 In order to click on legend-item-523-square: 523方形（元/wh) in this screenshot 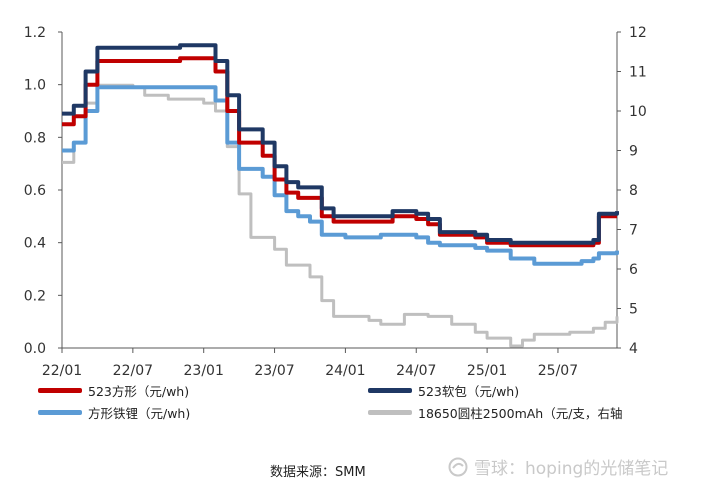, I will do `click(113, 390)`.